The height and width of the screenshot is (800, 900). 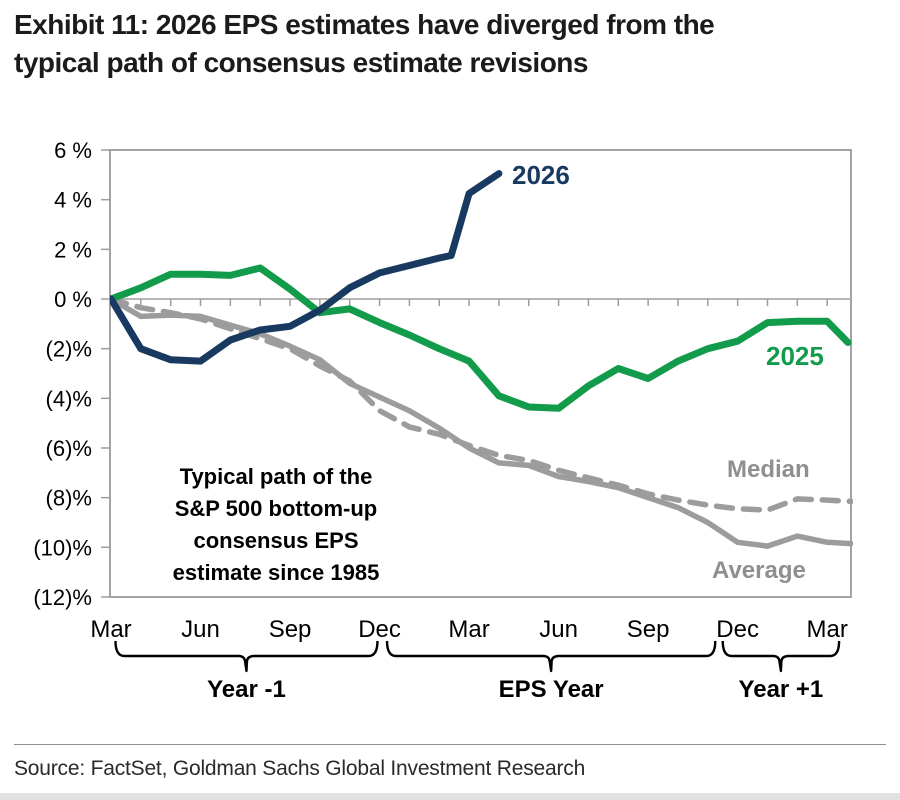 I want to click on bottom-strip, so click(x=450, y=796).